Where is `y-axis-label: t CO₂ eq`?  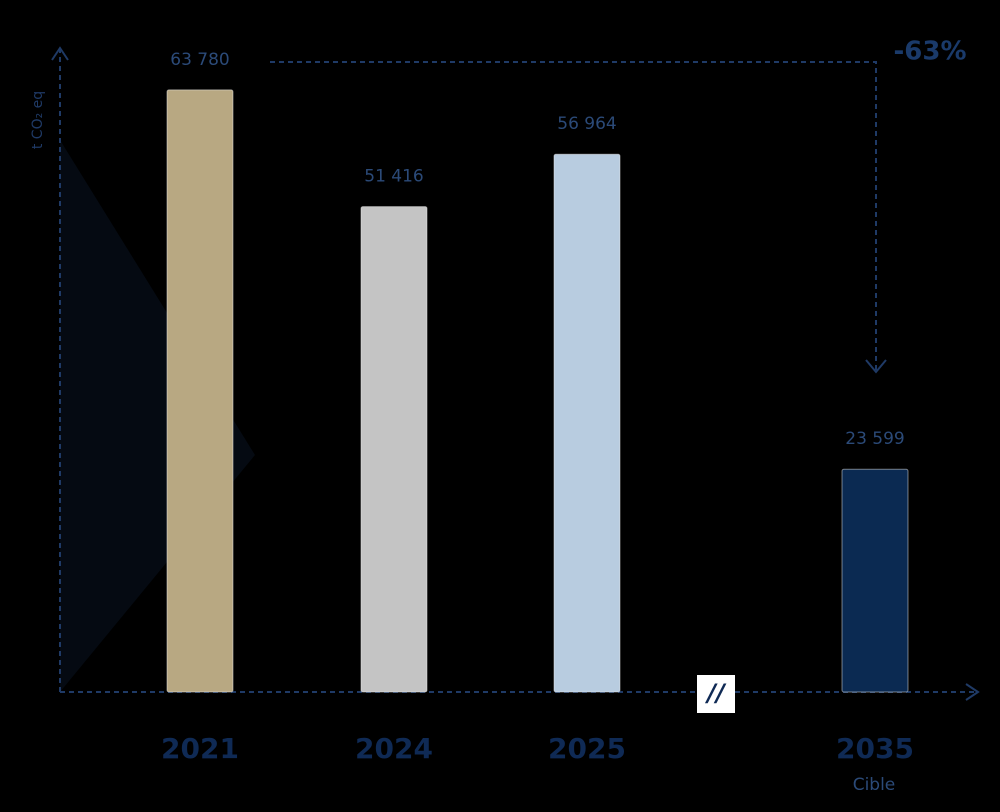 y-axis-label: t CO₂ eq is located at coordinates (38, 120).